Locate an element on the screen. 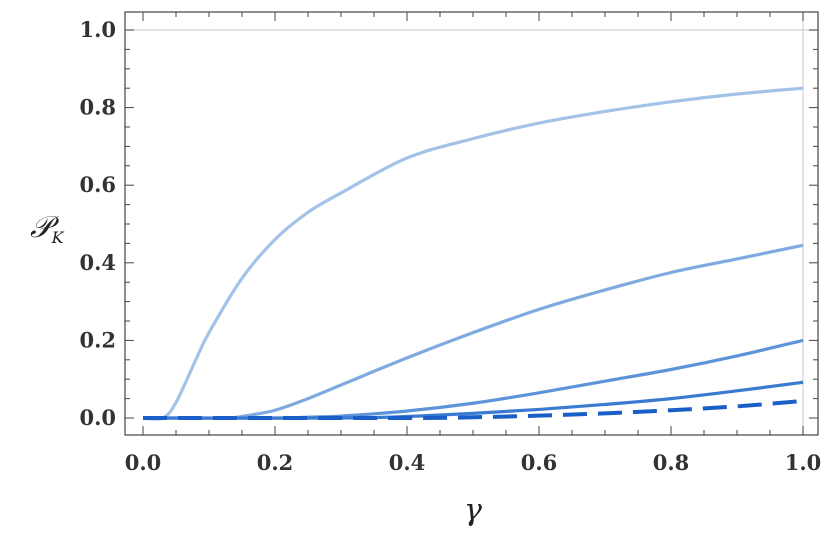 This screenshot has width=830, height=545. y-tick-label: 0.4 is located at coordinates (97, 262).